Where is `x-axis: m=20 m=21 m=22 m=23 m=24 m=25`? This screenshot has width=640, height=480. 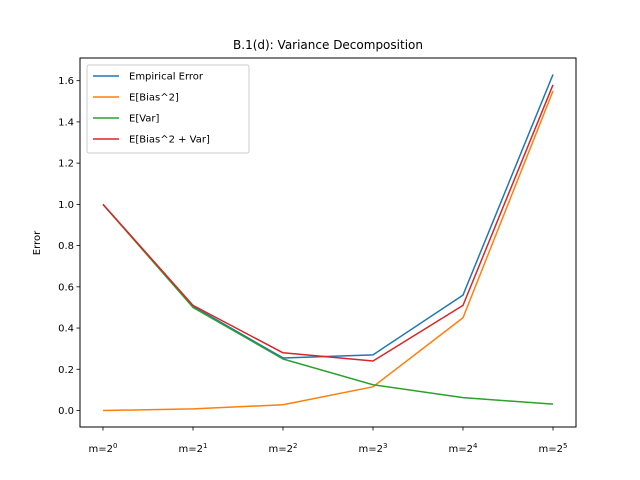 x-axis: m=20 m=21 m=22 m=23 m=24 m=25 is located at coordinates (328, 441).